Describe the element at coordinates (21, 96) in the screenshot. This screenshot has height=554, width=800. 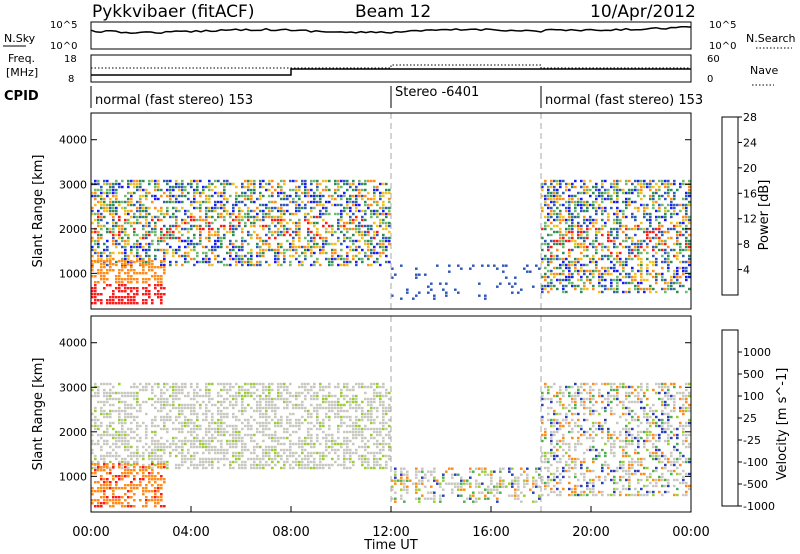
I see `cpid-label: CPID` at that location.